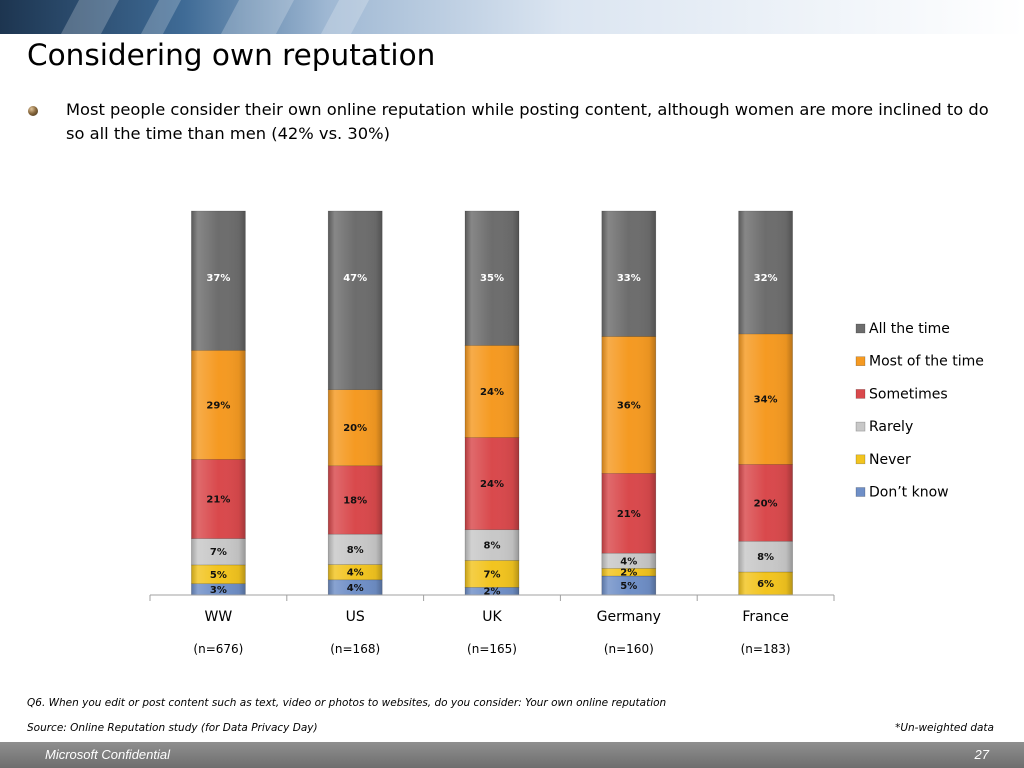 The width and height of the screenshot is (1024, 768). Describe the element at coordinates (355, 278) in the screenshot. I see `data-label: 47%` at that location.